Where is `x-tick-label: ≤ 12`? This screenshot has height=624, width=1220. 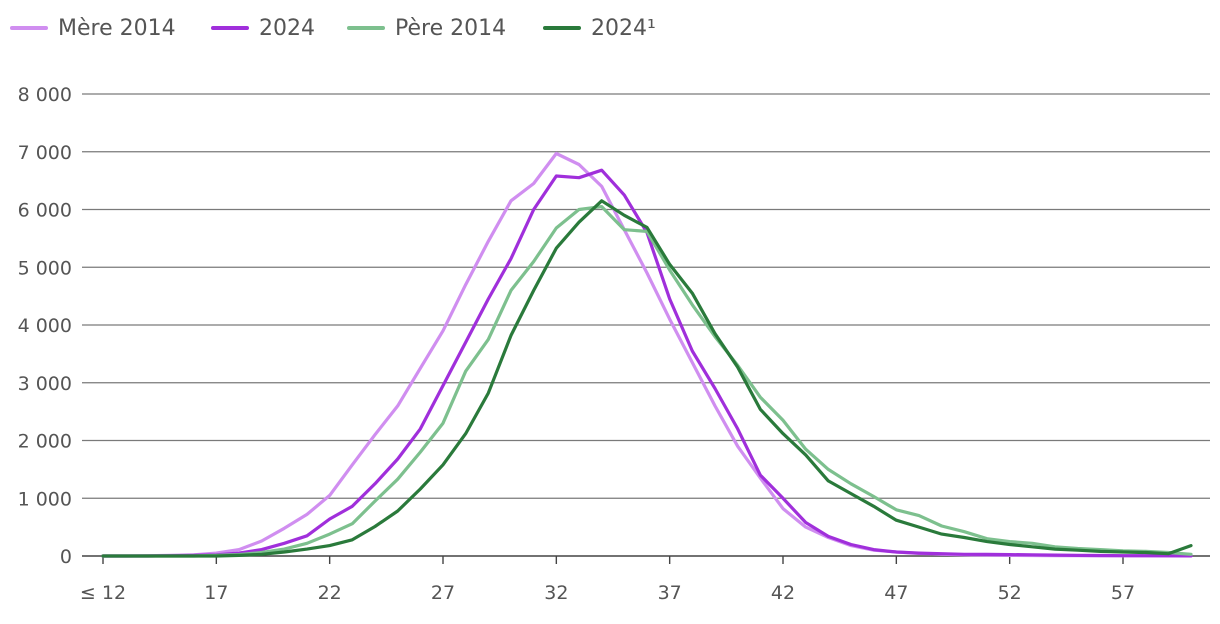
x-tick-label: ≤ 12 is located at coordinates (103, 593).